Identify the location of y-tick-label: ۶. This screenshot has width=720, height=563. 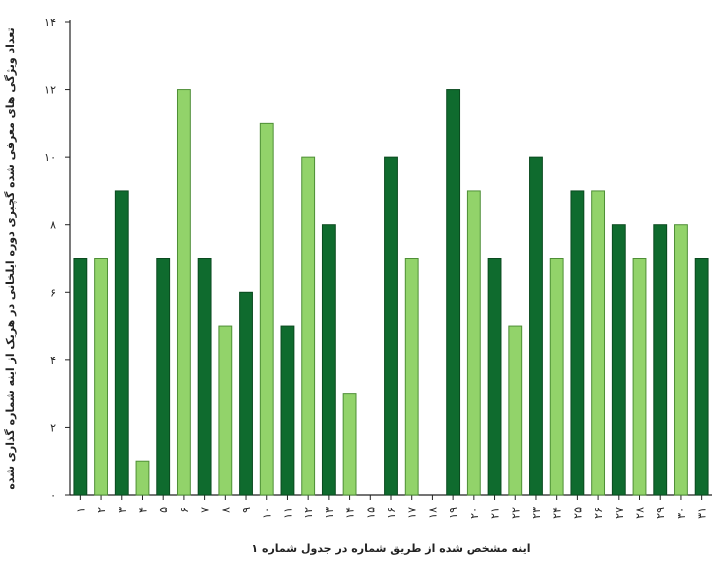
(53, 292).